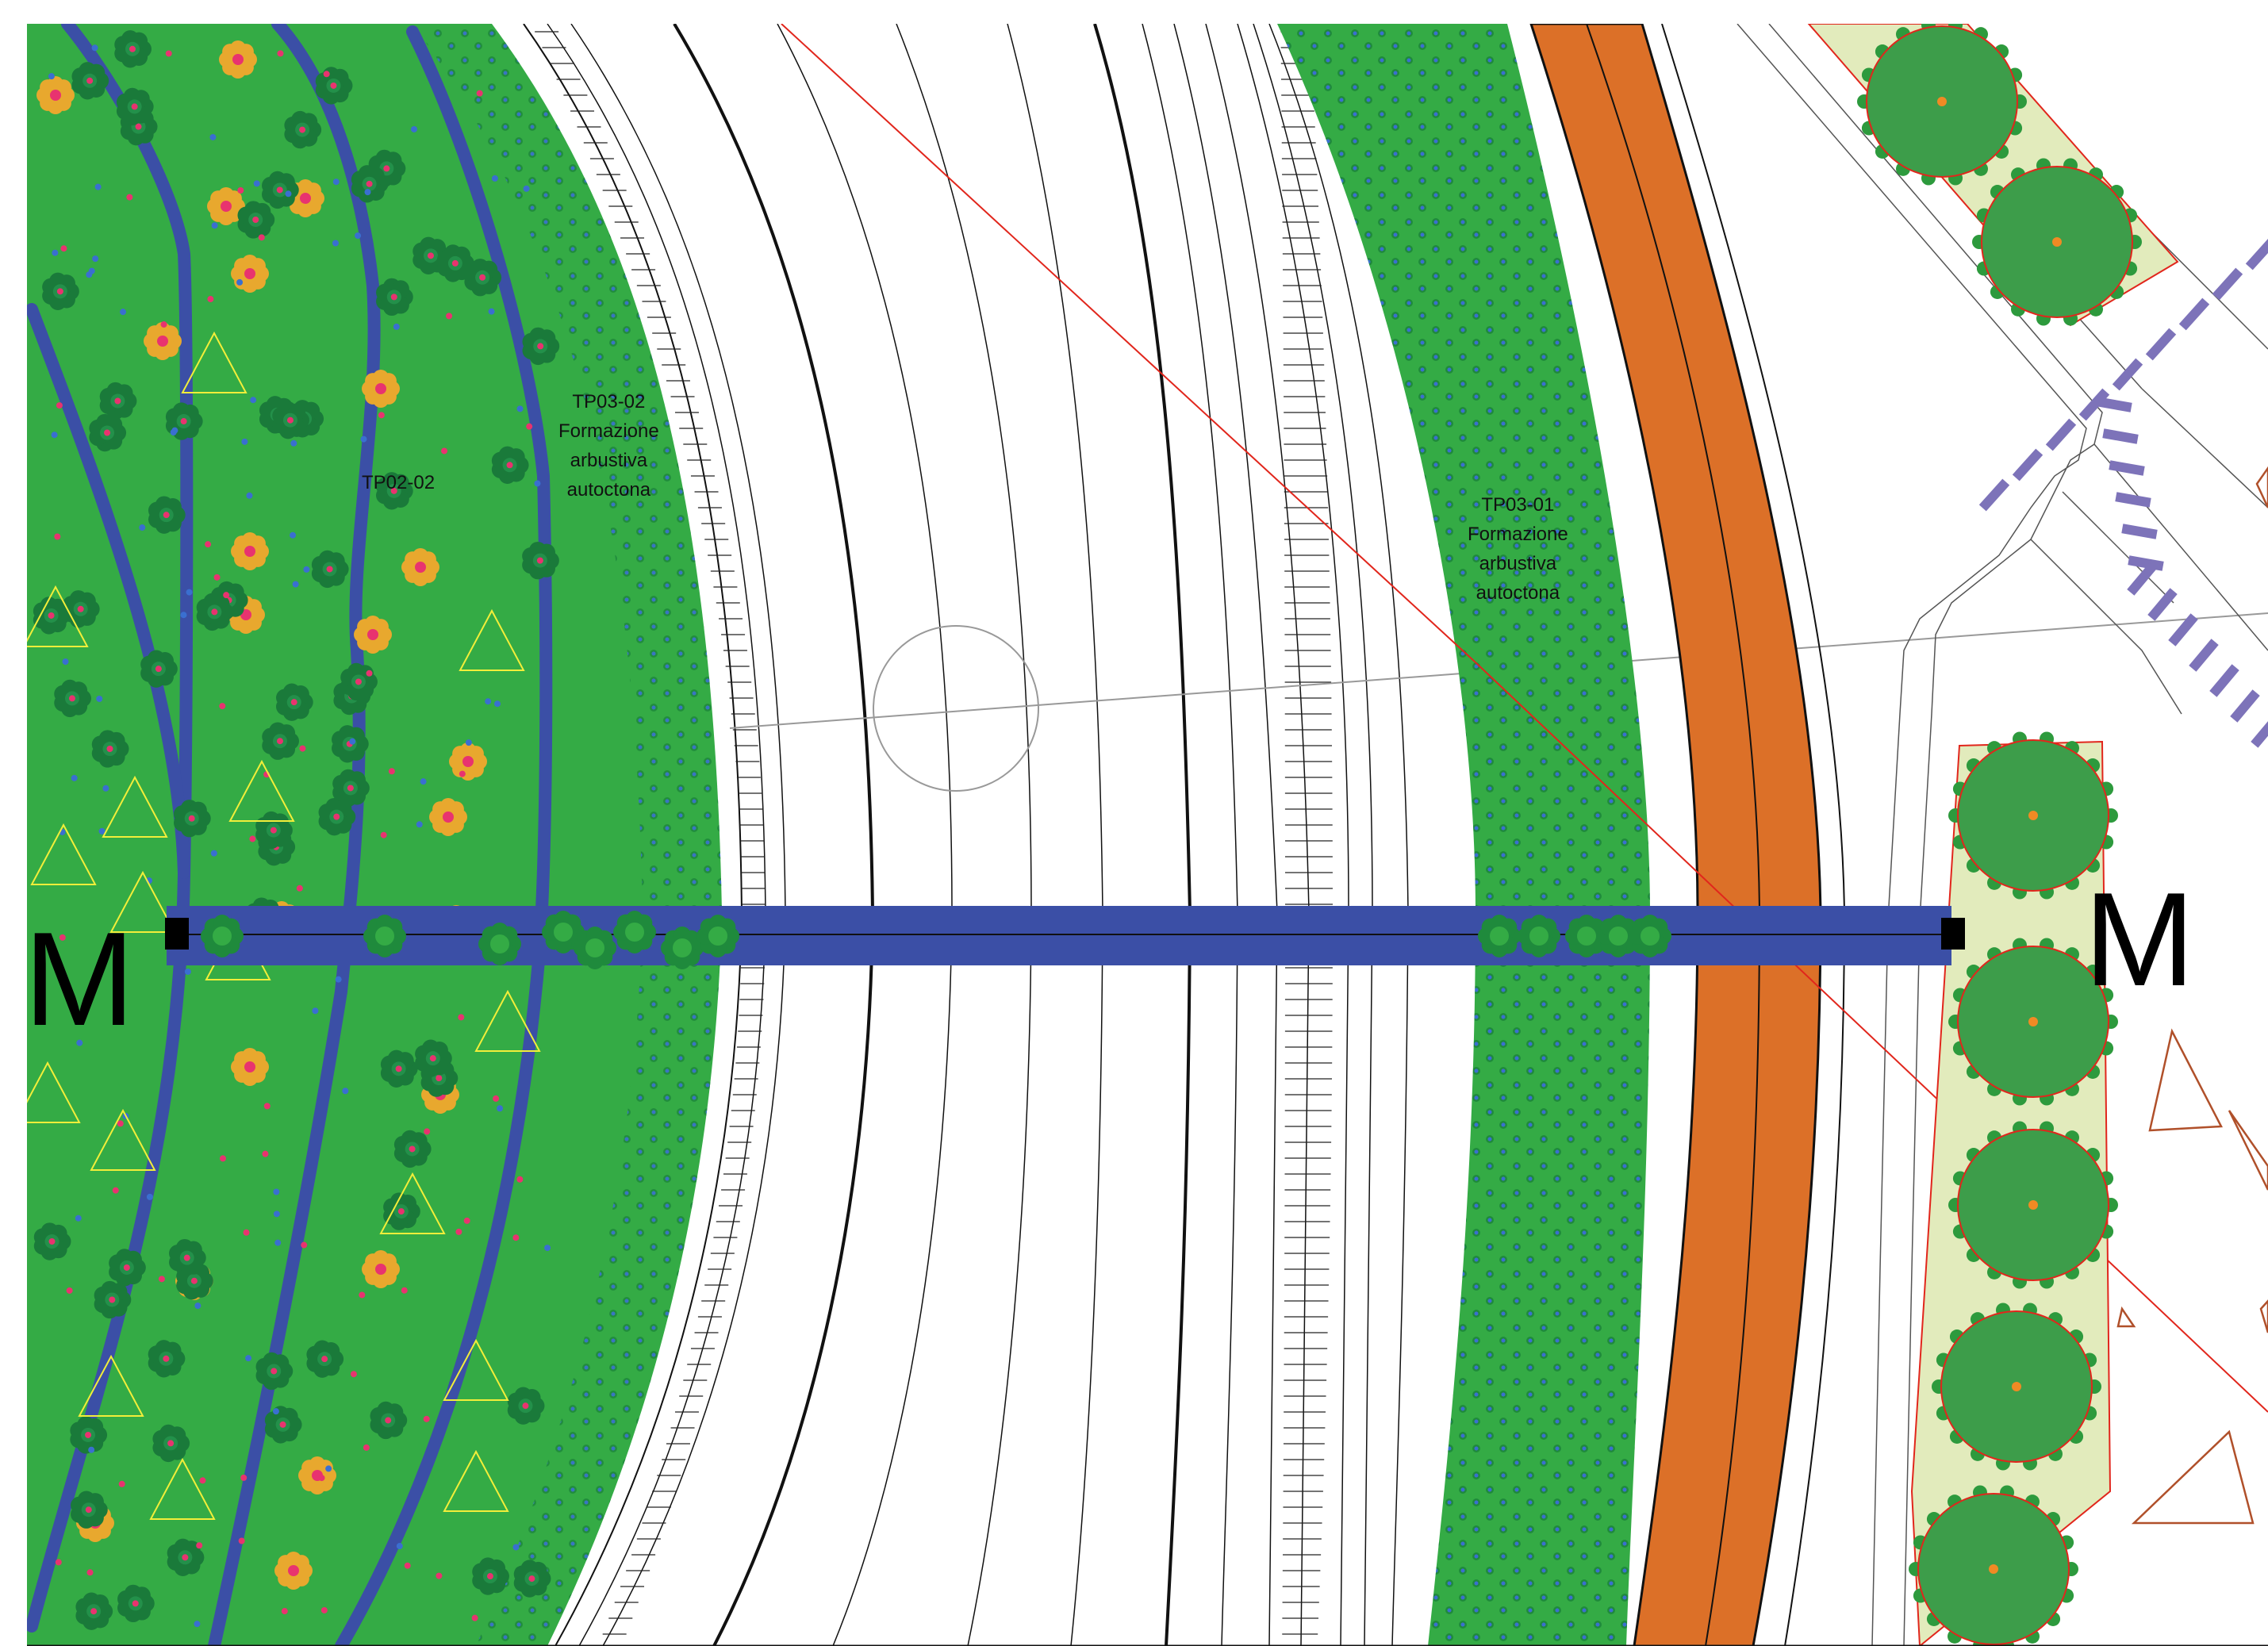  I want to click on section-bar-shrubs, so click(936, 940).